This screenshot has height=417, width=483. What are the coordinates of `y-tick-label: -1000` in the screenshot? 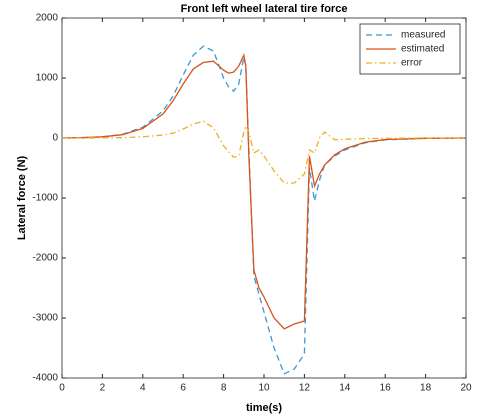 It's located at (45, 198).